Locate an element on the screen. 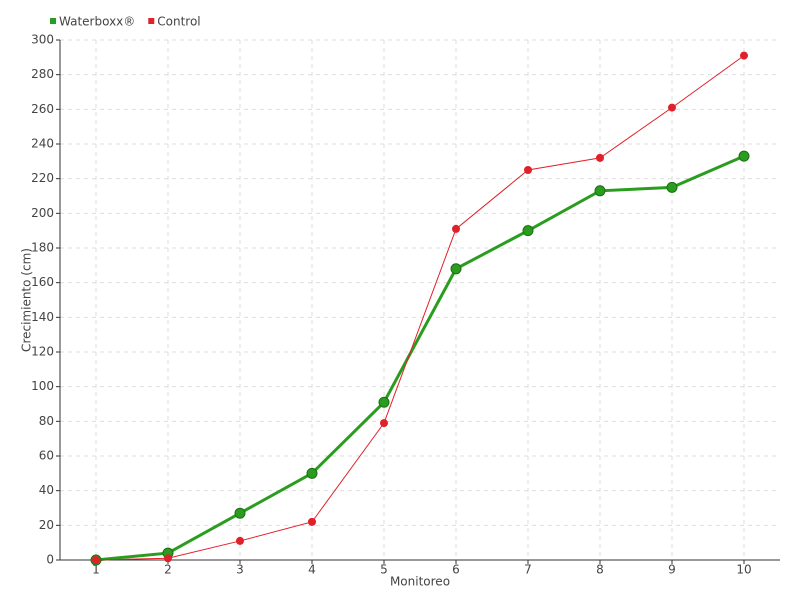  x-tick-label: 1 is located at coordinates (96, 570).